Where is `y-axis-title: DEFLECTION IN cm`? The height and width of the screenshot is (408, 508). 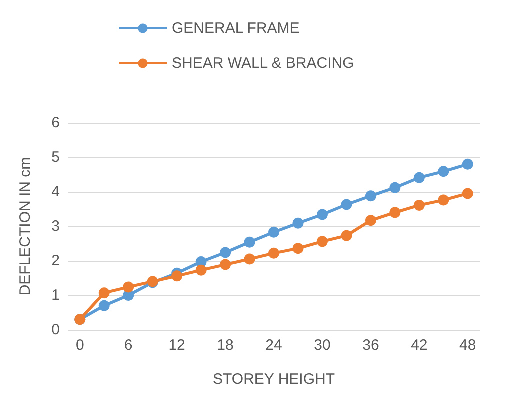 y-axis-title: DEFLECTION IN cm is located at coordinates (25, 226).